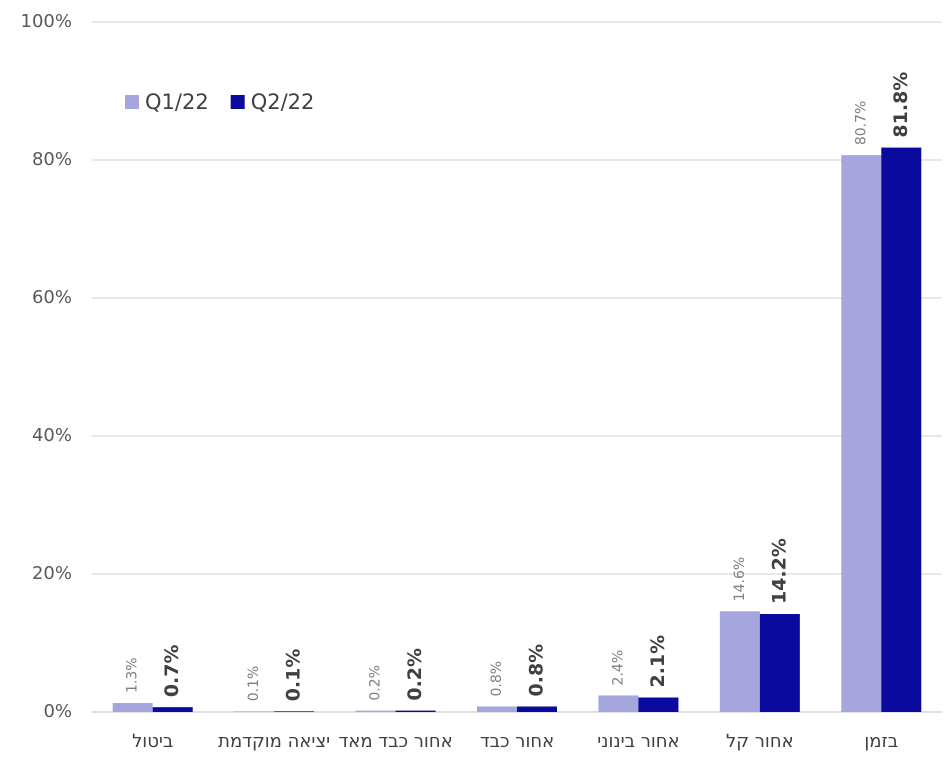  What do you see at coordinates (177, 102) in the screenshot?
I see `legend-label: Q1/22` at bounding box center [177, 102].